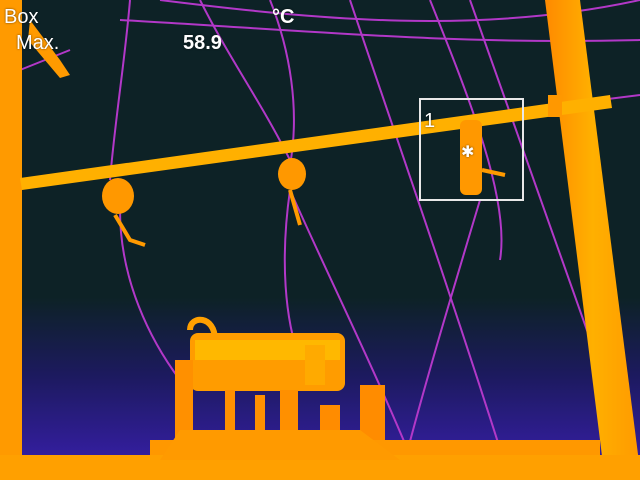 This screenshot has width=640, height=480. Describe the element at coordinates (21, 17) in the screenshot. I see `measure-mode-label: Box` at that location.